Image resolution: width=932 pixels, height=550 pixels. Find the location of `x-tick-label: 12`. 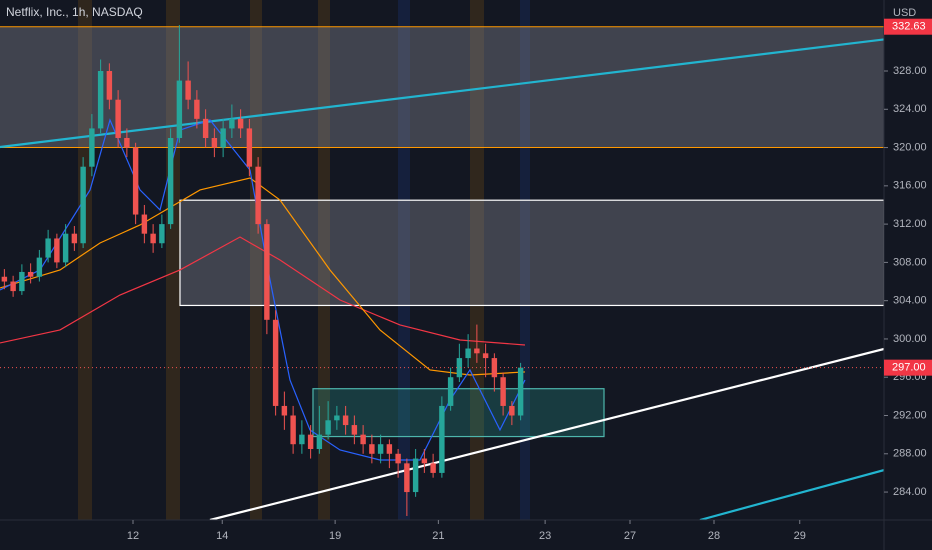

x-tick-label: 12 is located at coordinates (133, 536).